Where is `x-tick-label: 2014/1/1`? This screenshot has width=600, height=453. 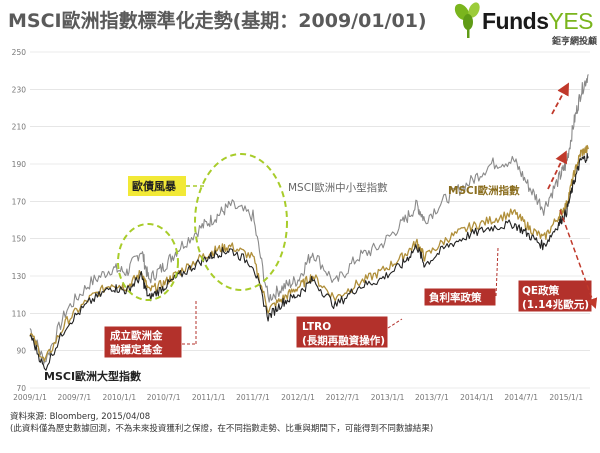 x-tick-label: 2014/1/1 is located at coordinates (477, 397).